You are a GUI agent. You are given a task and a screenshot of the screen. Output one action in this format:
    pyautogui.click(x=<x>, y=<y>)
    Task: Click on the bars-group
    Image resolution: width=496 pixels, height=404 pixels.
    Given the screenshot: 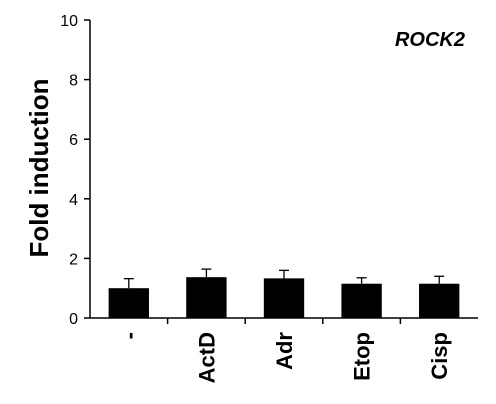 What is the action you would take?
    pyautogui.click(x=284, y=293)
    